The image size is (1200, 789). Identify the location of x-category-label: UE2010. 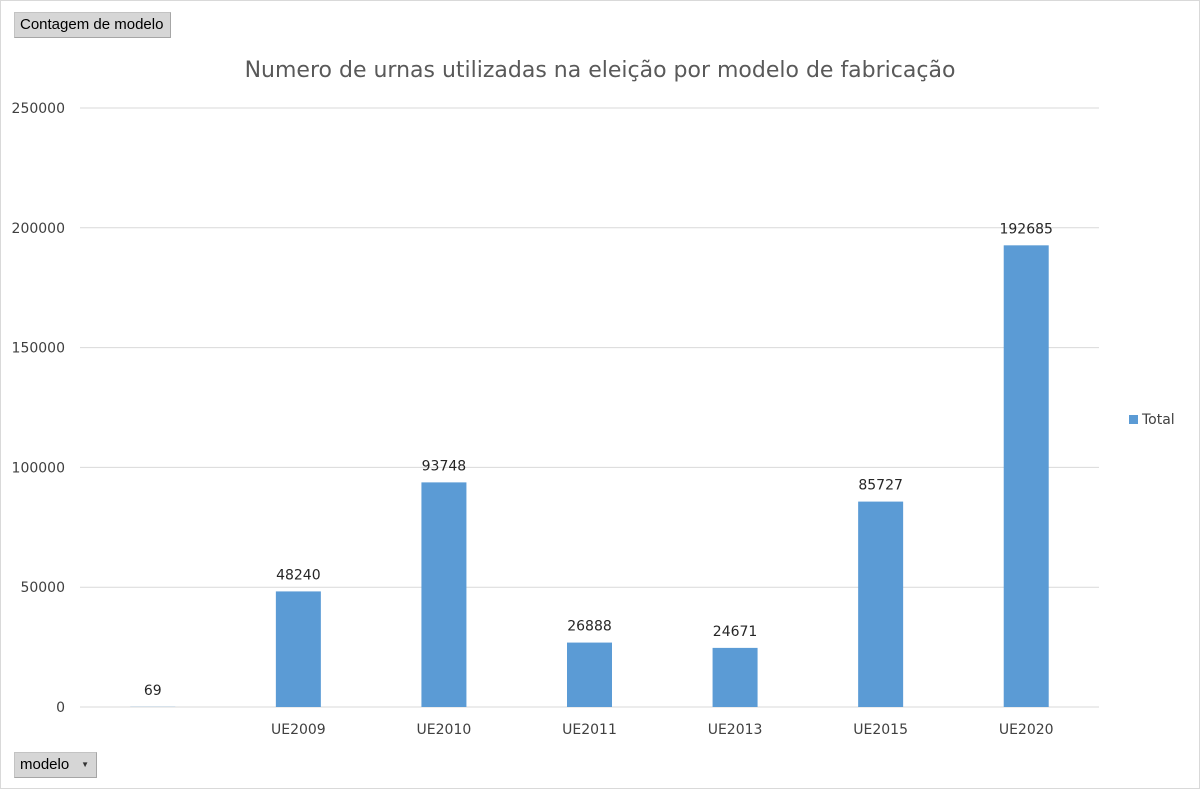
(444, 730).